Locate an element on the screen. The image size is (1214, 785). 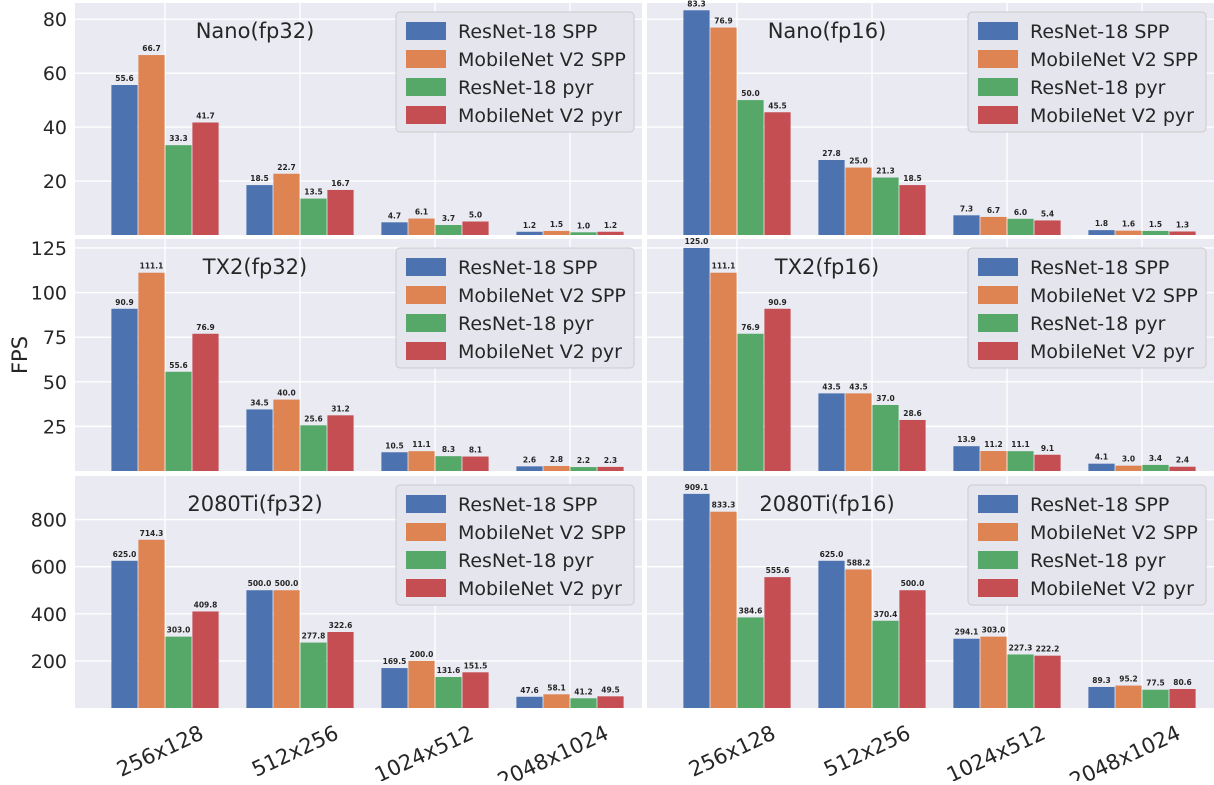
bar-value-label: 833.3 is located at coordinates (724, 505).